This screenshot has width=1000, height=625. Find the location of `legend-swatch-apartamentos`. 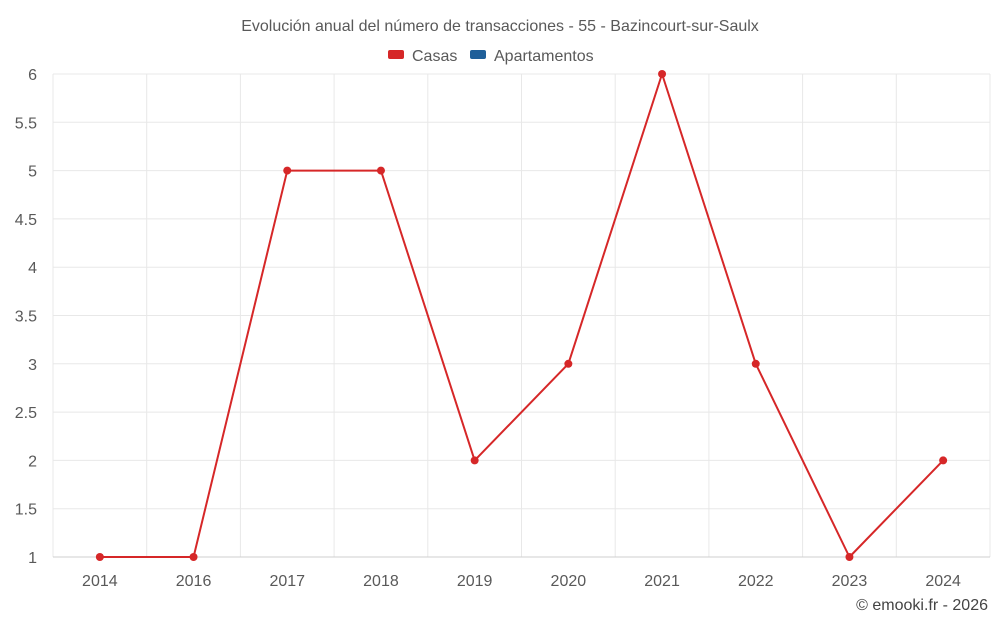

legend-swatch-apartamentos is located at coordinates (478, 54).